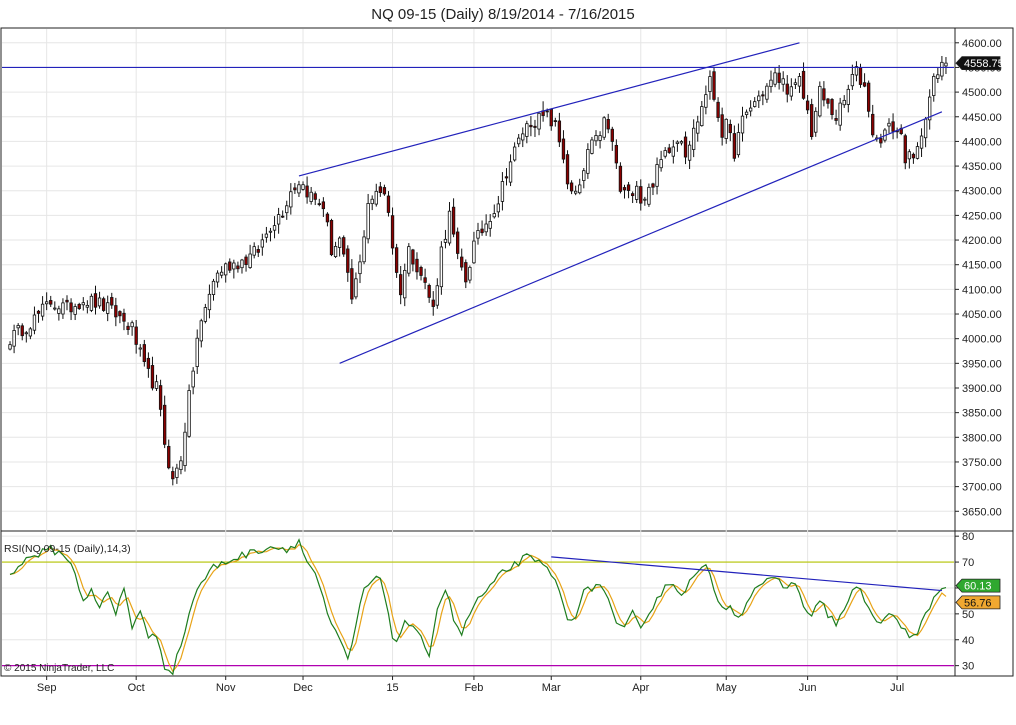 Image resolution: width=1016 pixels, height=725 pixels. What do you see at coordinates (47, 688) in the screenshot?
I see `time-tick-label: Sep` at bounding box center [47, 688].